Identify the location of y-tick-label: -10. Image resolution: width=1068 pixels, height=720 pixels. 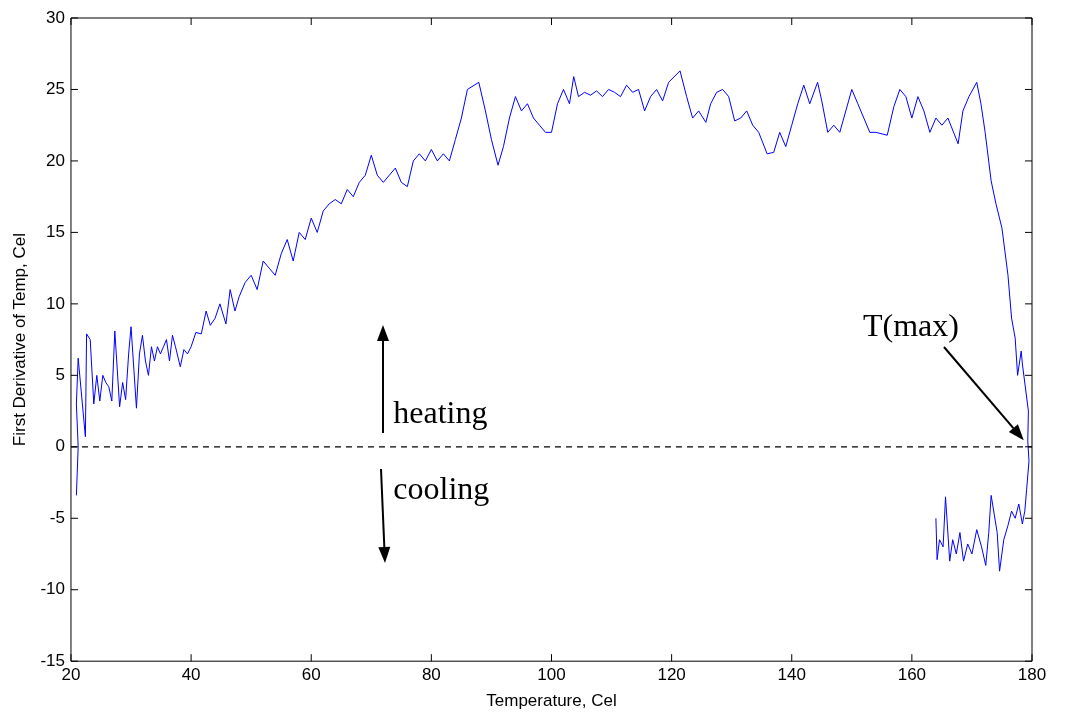
(52, 589).